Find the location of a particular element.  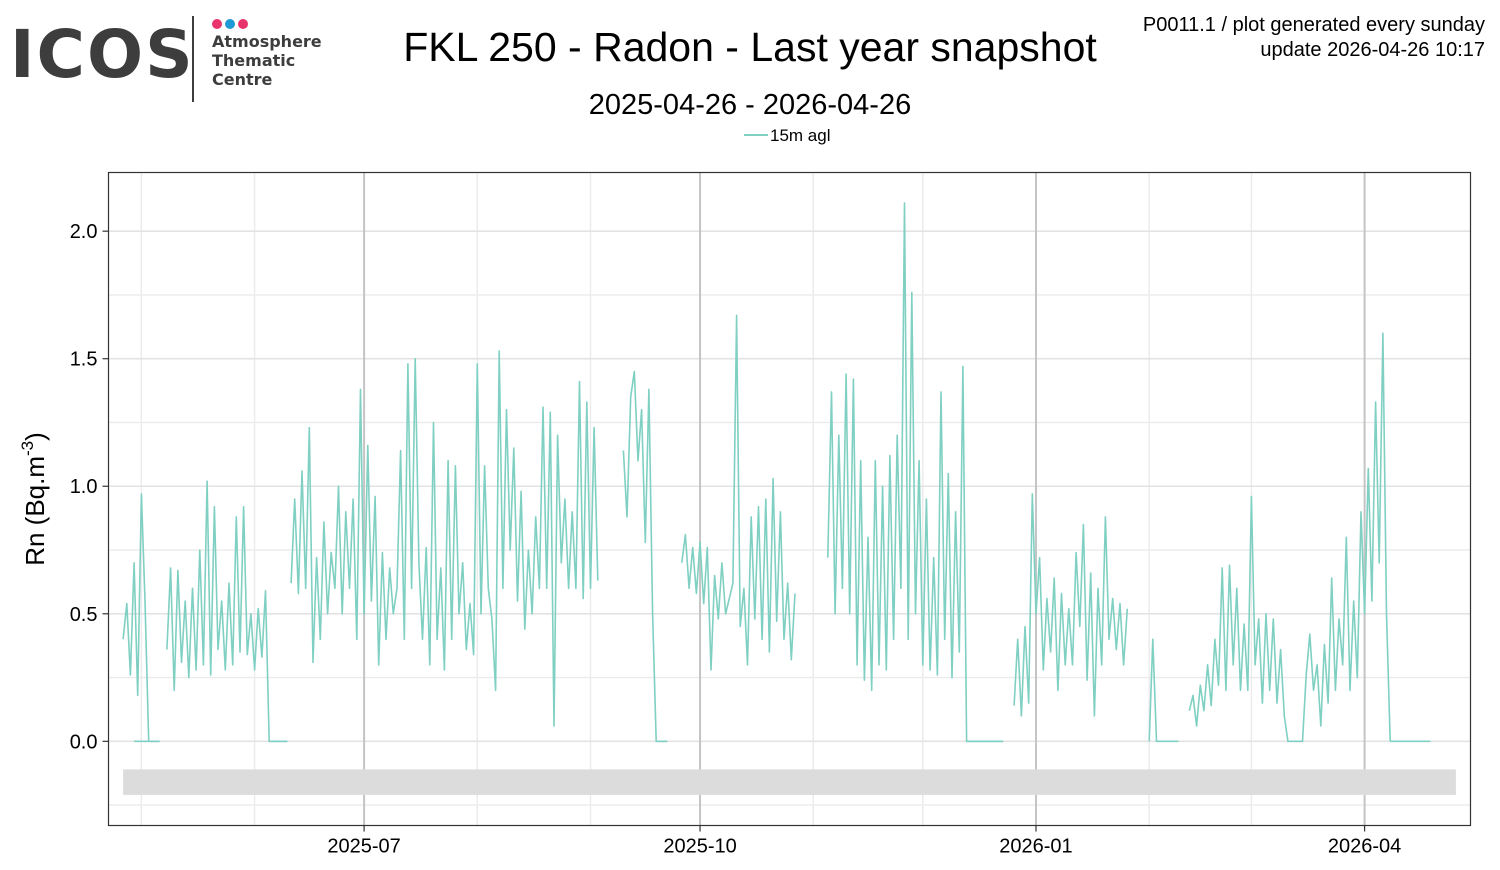

icos-logo: ICOS Atmosphere Thematic Centre is located at coordinates (165, 55).